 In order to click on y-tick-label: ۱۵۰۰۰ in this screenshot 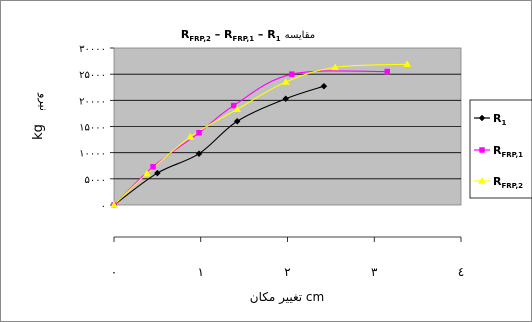, I will do `click(92, 128)`.